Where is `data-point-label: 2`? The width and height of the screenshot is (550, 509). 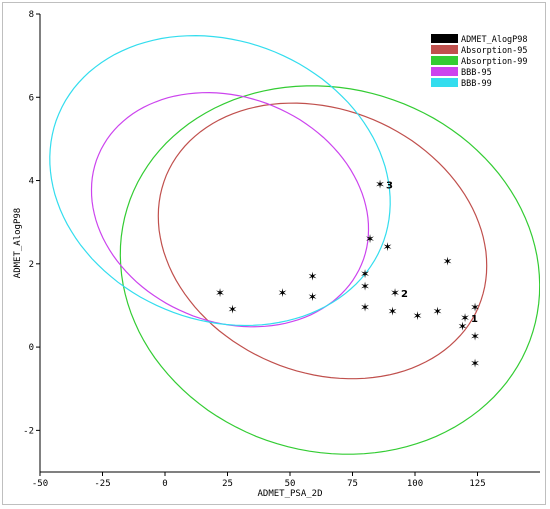 data-point-label: 2 is located at coordinates (404, 294).